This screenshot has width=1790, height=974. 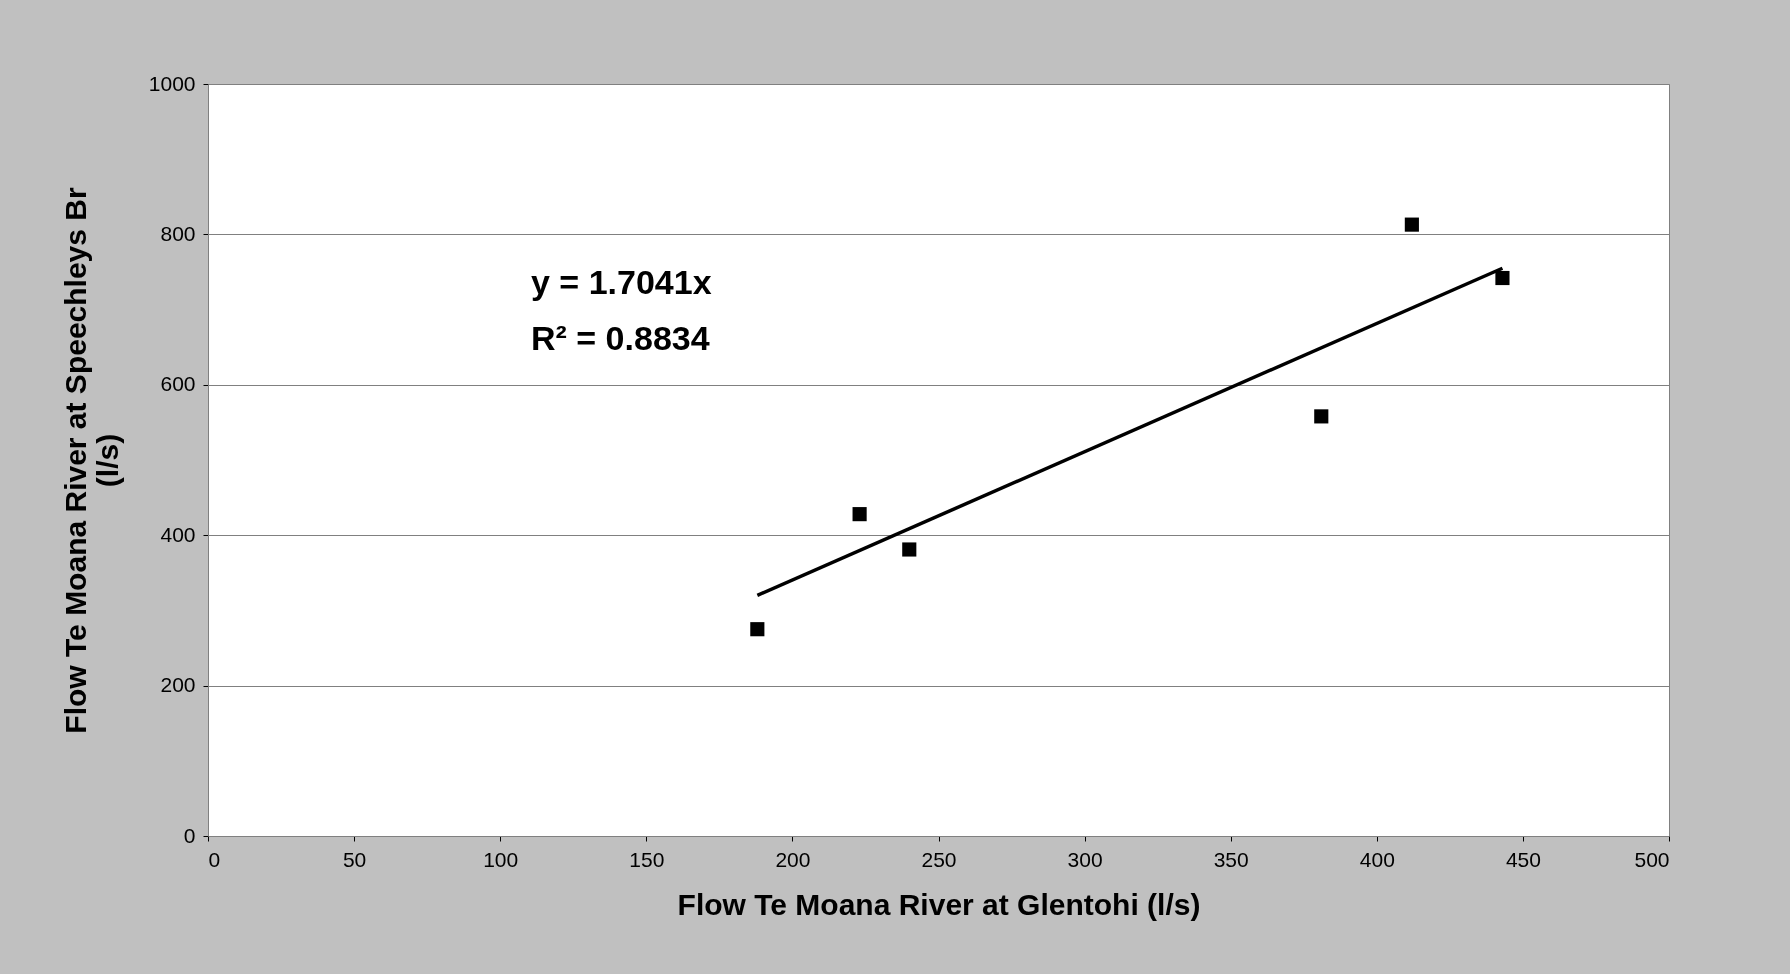 What do you see at coordinates (620, 338) in the screenshot?
I see `annotation: R² = 0.8834` at bounding box center [620, 338].